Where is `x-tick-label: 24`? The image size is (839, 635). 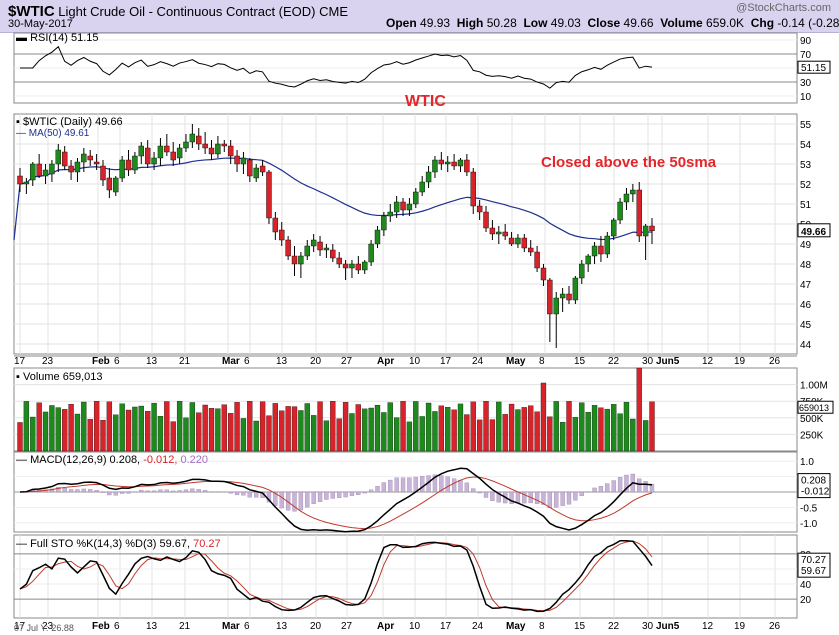 x-tick-label: 24 is located at coordinates (478, 626).